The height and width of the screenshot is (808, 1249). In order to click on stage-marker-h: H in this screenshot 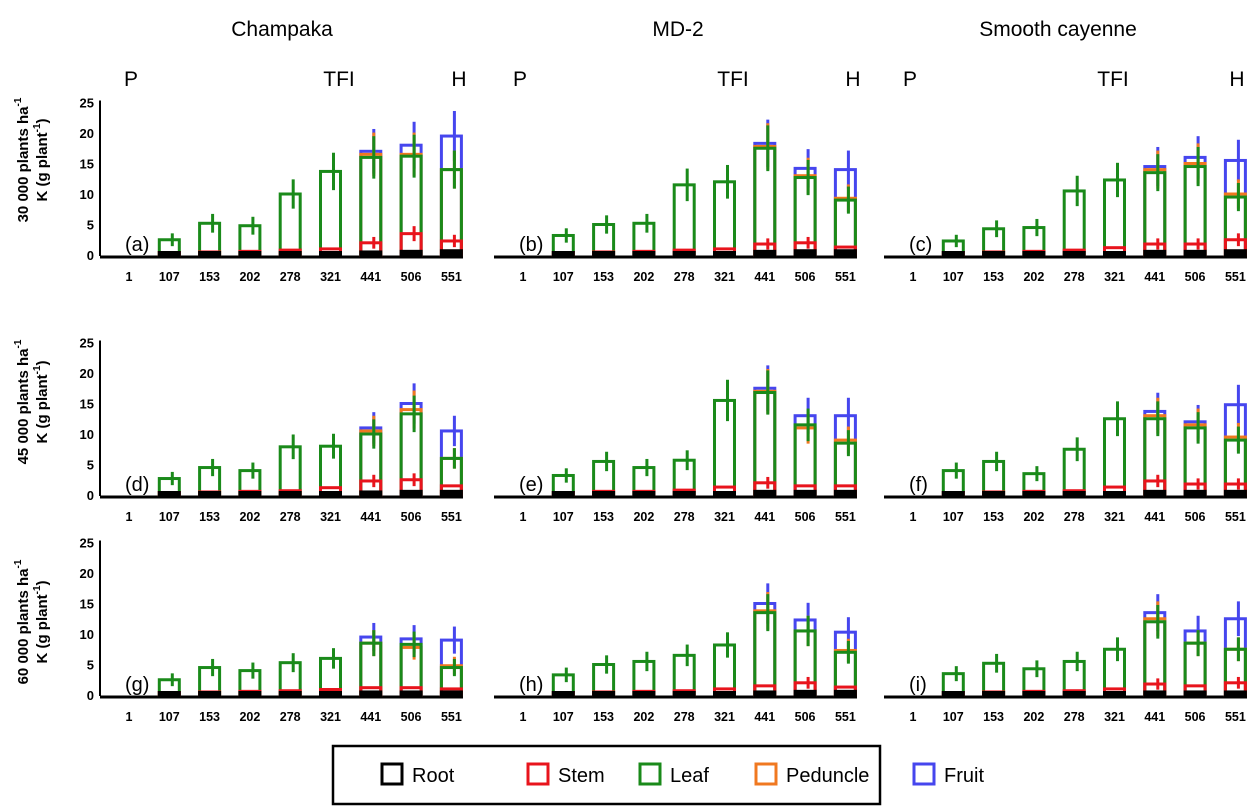, I will do `click(458, 79)`.